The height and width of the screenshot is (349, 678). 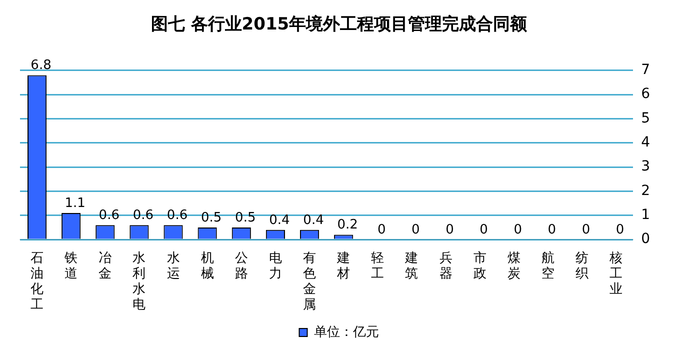 What do you see at coordinates (645, 166) in the screenshot?
I see `y-tick-label: 3` at bounding box center [645, 166].